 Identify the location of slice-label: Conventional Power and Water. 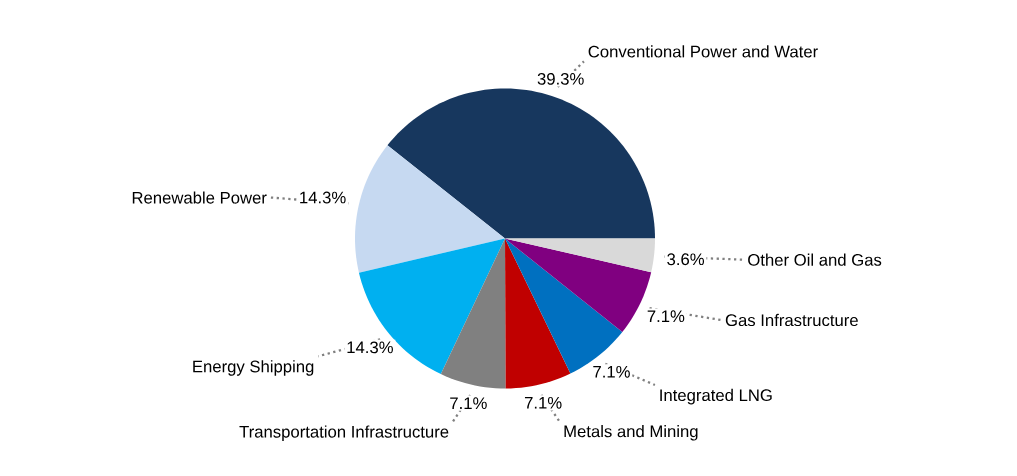
(703, 51).